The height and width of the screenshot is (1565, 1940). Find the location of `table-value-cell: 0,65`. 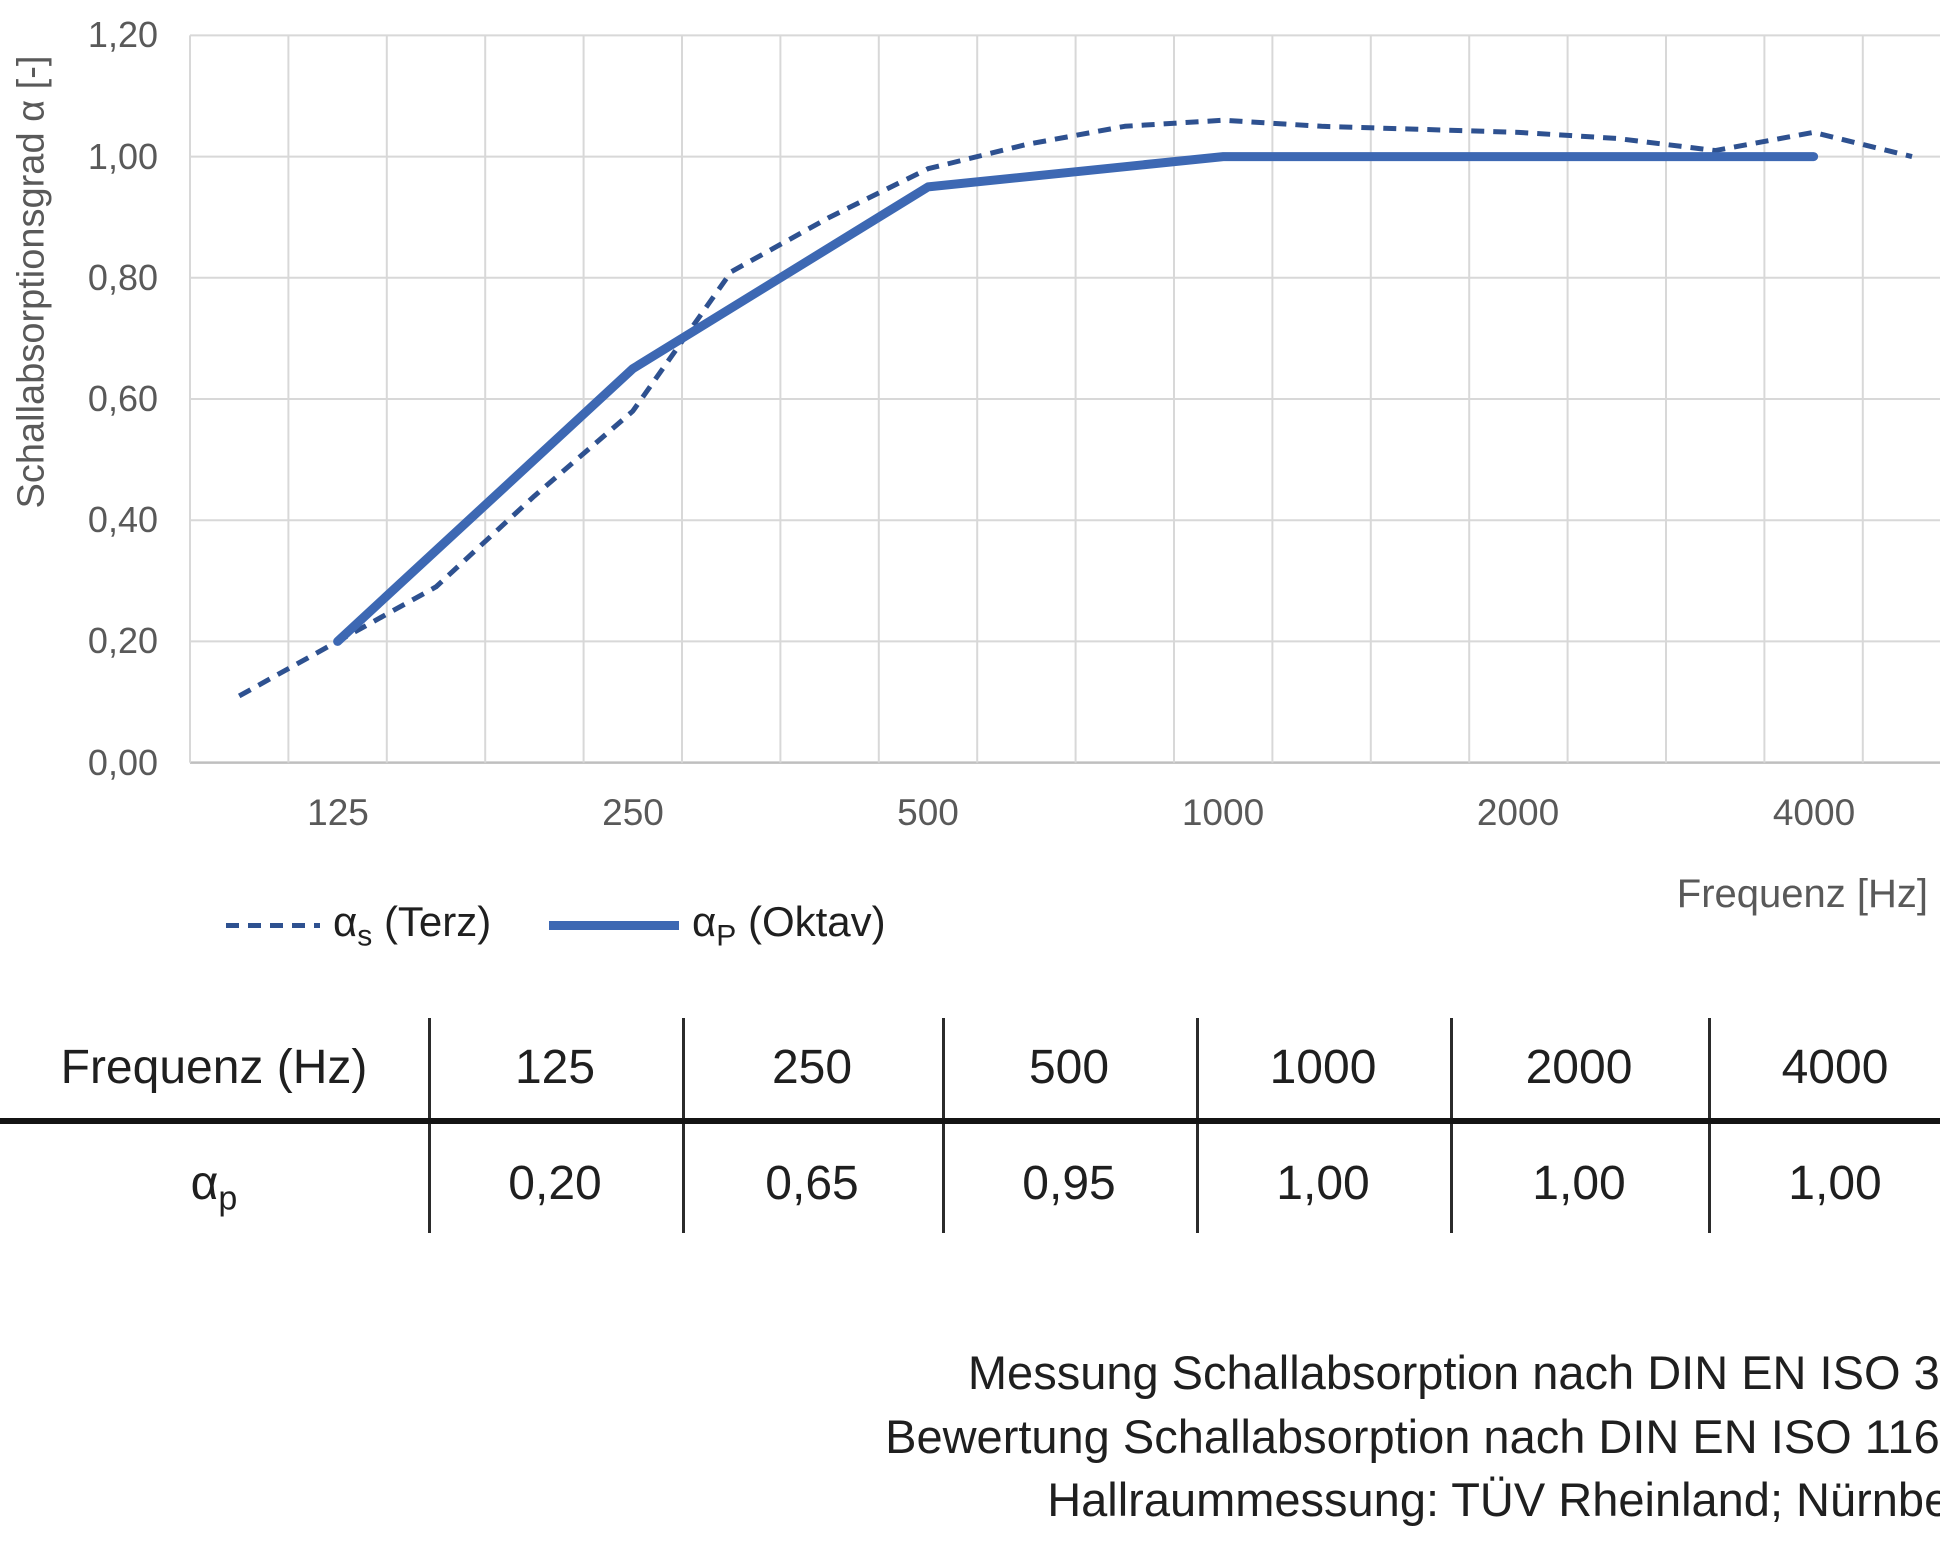

table-value-cell: 0,65 is located at coordinates (812, 1183).